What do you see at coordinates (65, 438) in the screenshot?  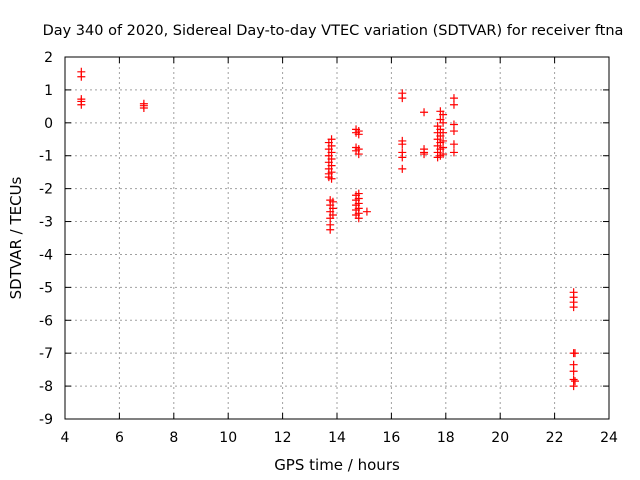 I see `x-tick-label: 4` at bounding box center [65, 438].